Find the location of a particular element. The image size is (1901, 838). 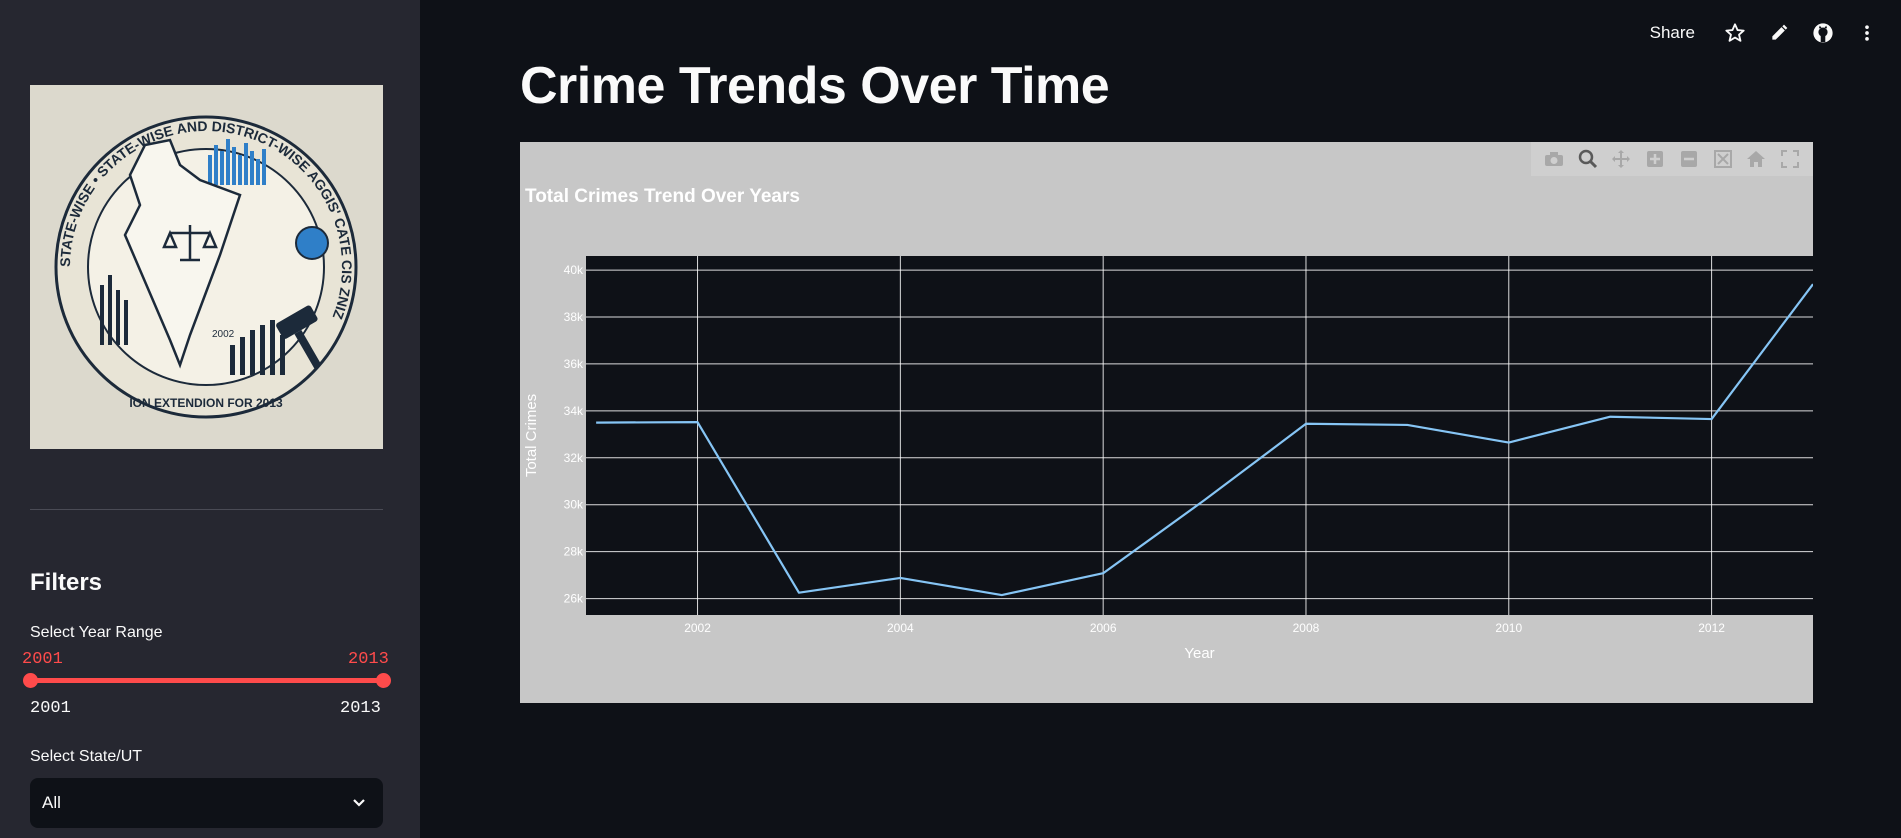

y-tick-label: 26k is located at coordinates (574, 599).